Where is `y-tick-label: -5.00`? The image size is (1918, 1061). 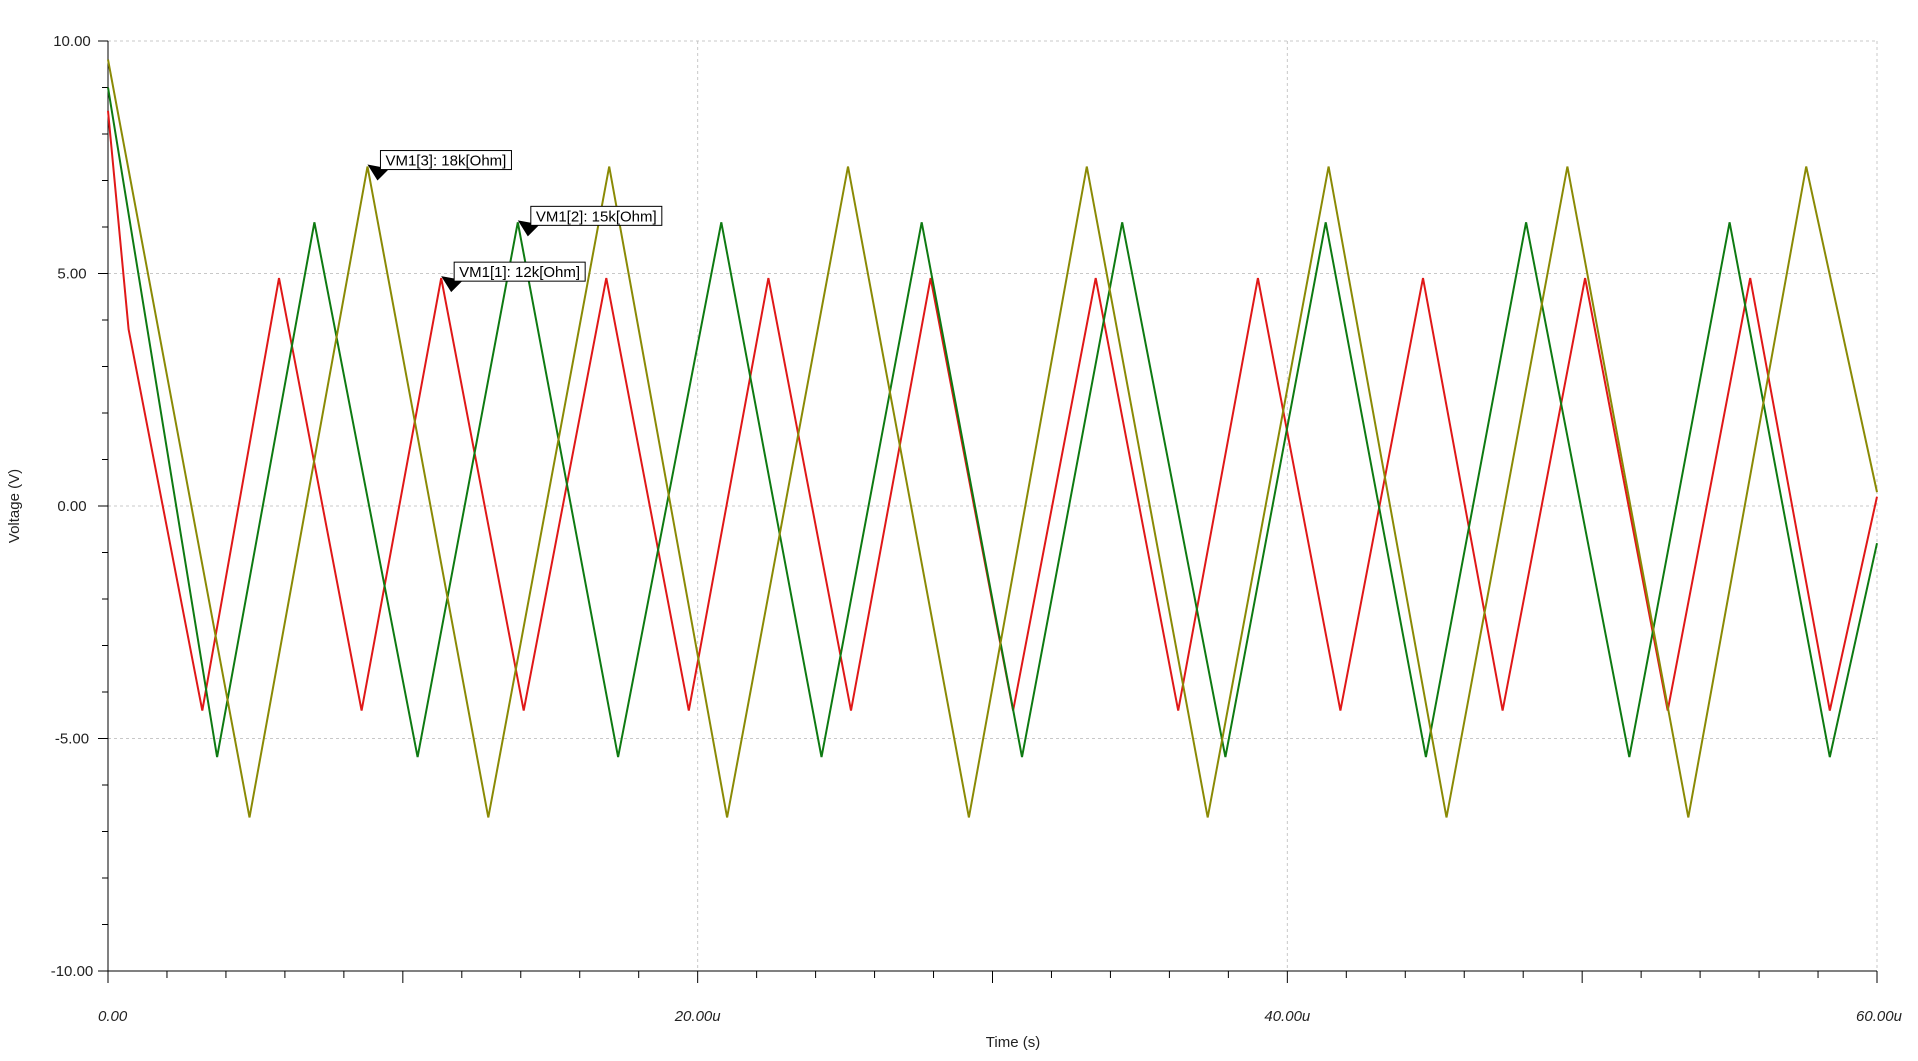
y-tick-label: -5.00 is located at coordinates (72, 739).